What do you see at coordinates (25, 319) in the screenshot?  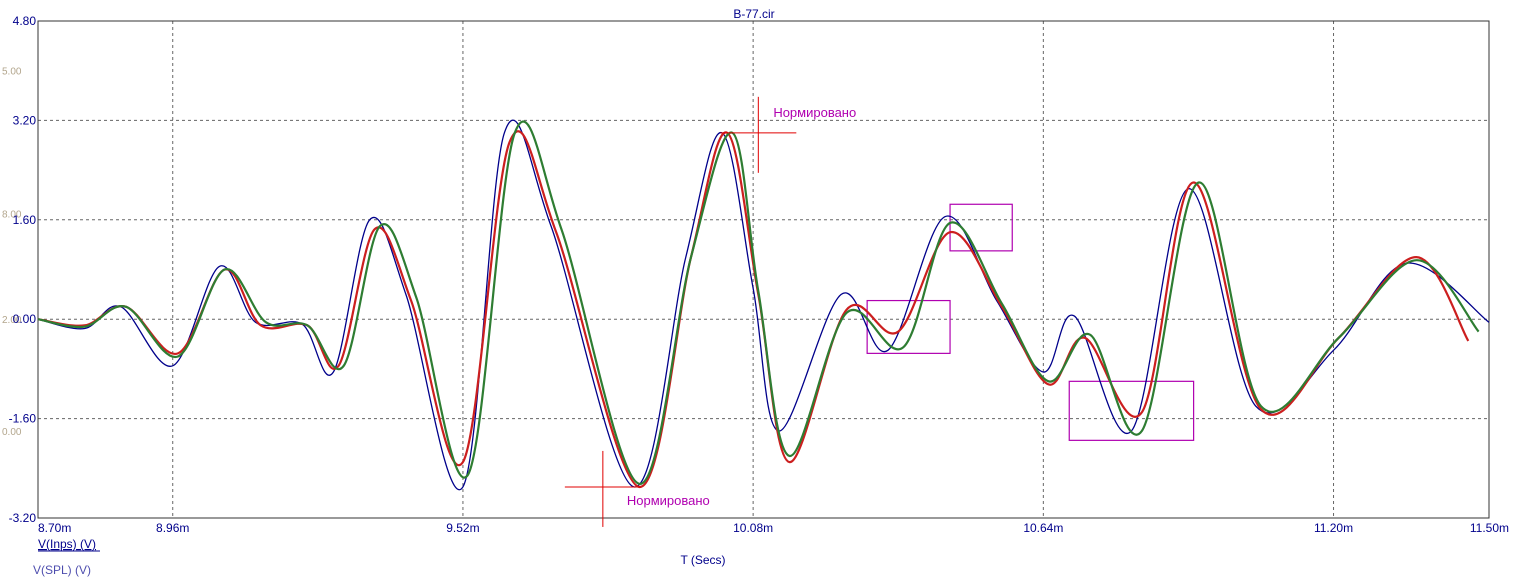 I see `y-tick-label: 0.00` at bounding box center [25, 319].